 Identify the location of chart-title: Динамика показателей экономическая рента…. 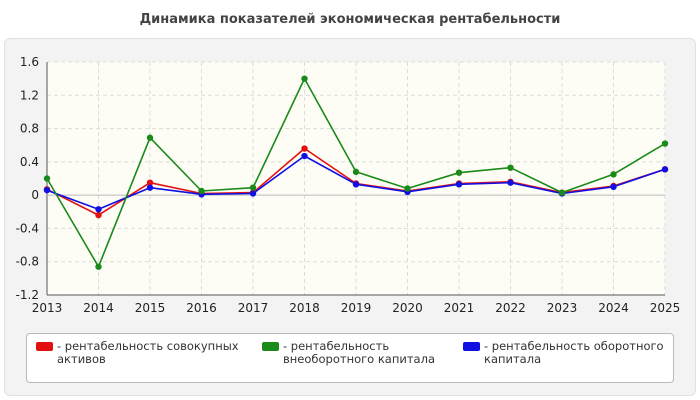
(350, 19).